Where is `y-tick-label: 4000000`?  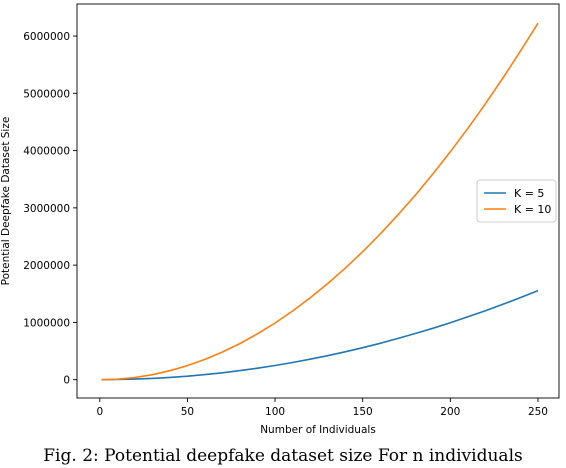
y-tick-label: 4000000 is located at coordinates (46, 152).